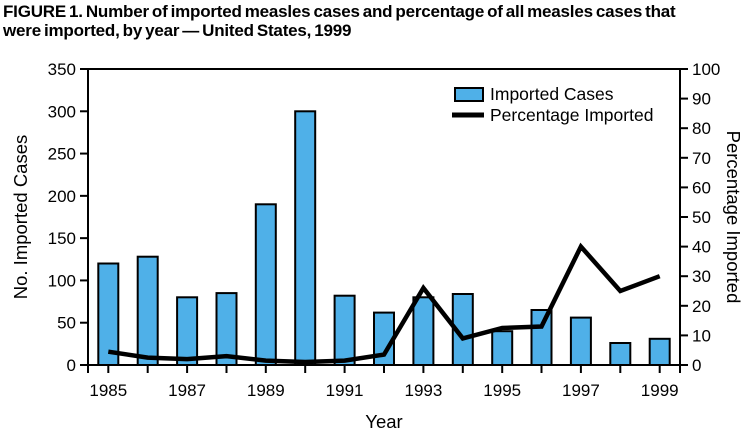 The width and height of the screenshot is (750, 432). What do you see at coordinates (71, 365) in the screenshot?
I see `left-tick-label-0: 0` at bounding box center [71, 365].